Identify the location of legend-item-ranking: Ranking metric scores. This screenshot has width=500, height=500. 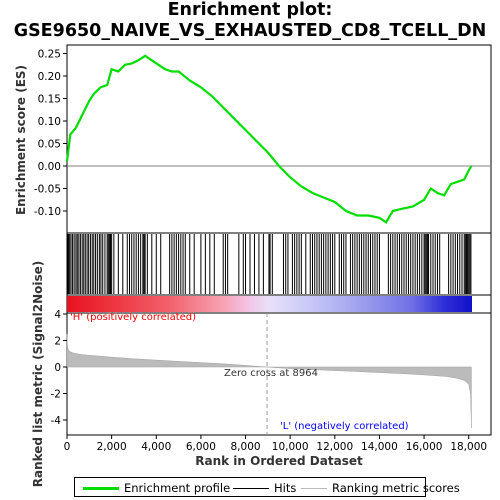
(380, 488).